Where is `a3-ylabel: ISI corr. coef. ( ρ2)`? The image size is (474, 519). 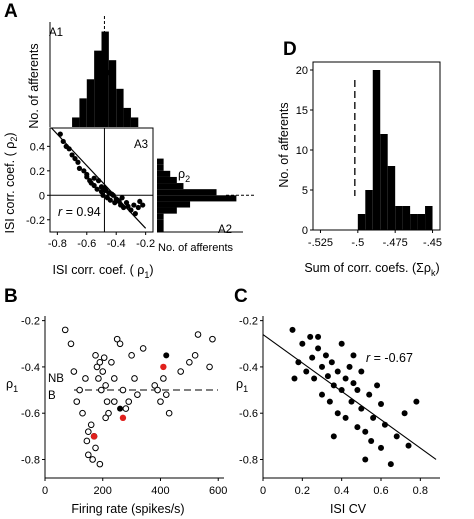
a3-ylabel: ISI corr. coef. ( ρ2) is located at coordinates (11, 182).